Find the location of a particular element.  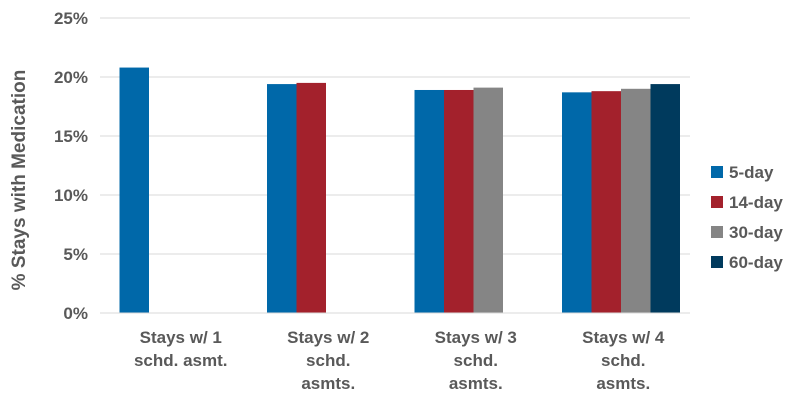

y-tick-label: 20% is located at coordinates (71, 77).